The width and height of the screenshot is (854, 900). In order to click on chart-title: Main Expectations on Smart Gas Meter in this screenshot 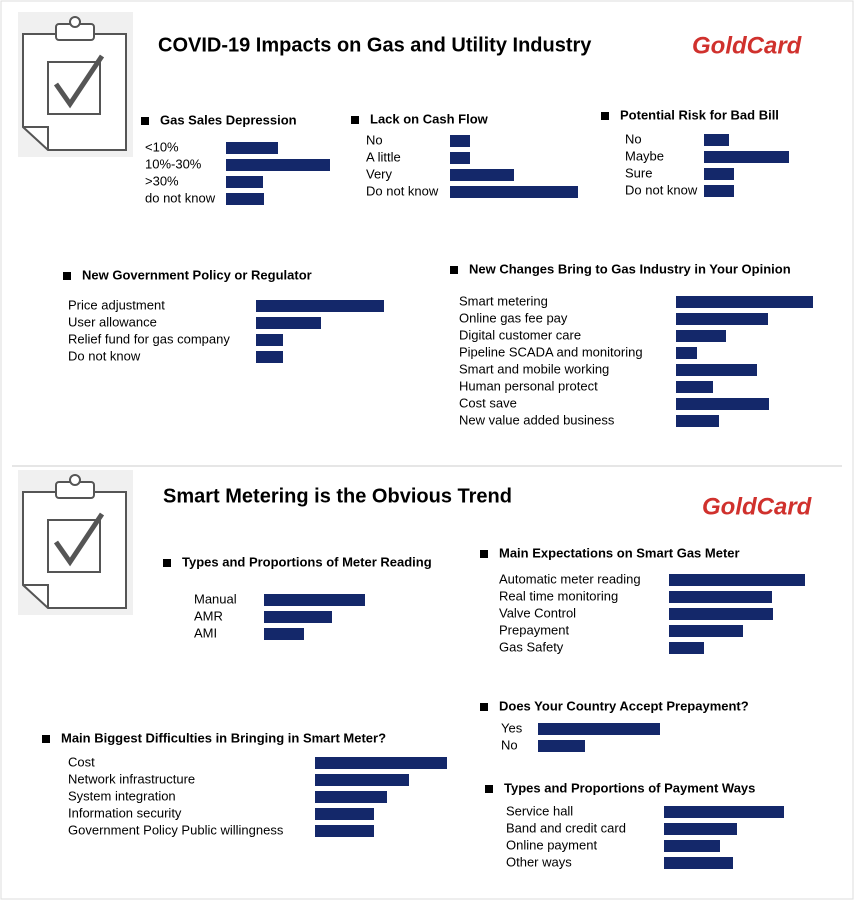, I will do `click(619, 552)`.